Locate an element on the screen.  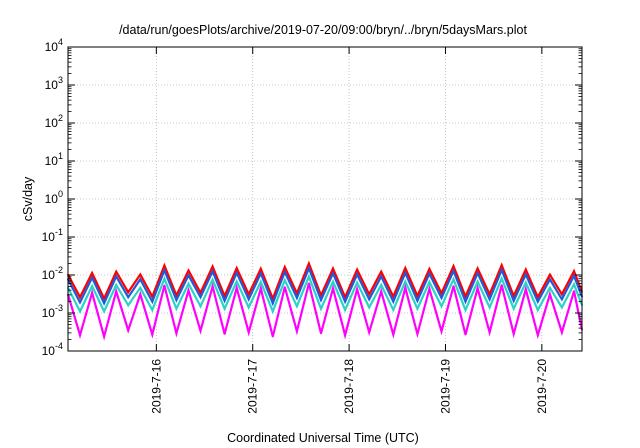
y-tick-label: 10⁴ is located at coordinates (54, 45).